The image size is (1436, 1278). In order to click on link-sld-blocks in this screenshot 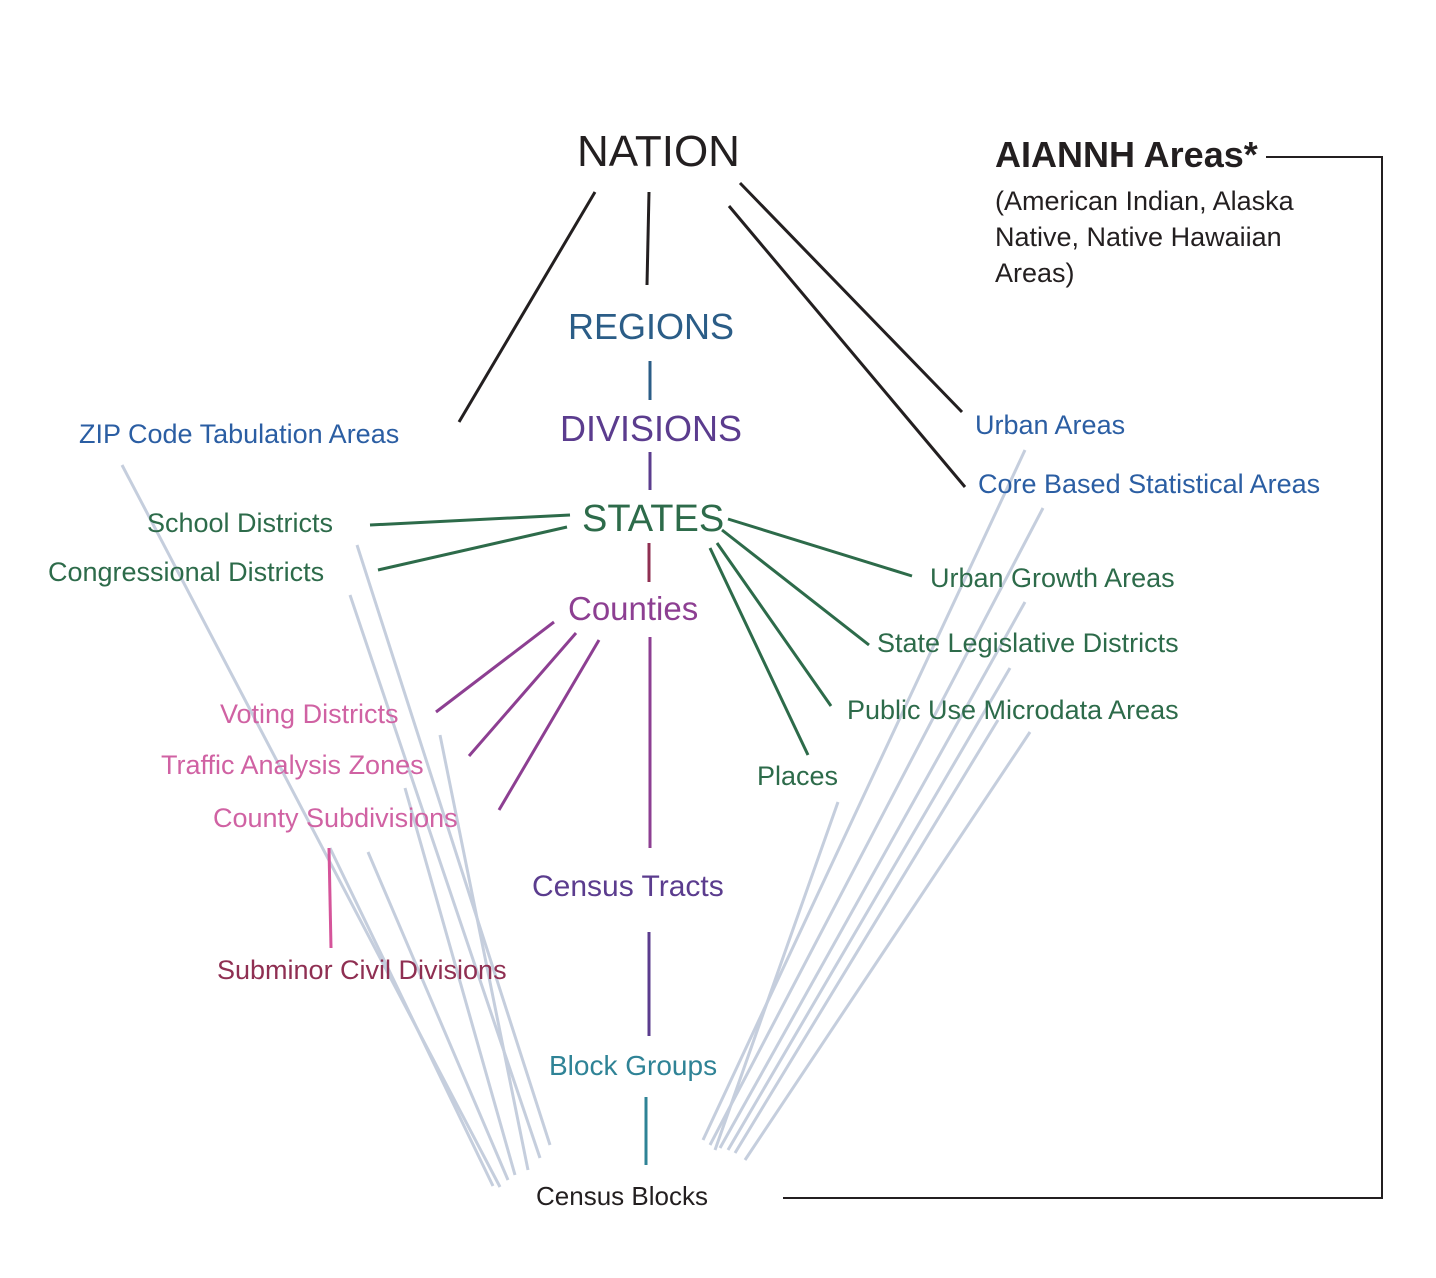, I will do `click(869, 909)`.